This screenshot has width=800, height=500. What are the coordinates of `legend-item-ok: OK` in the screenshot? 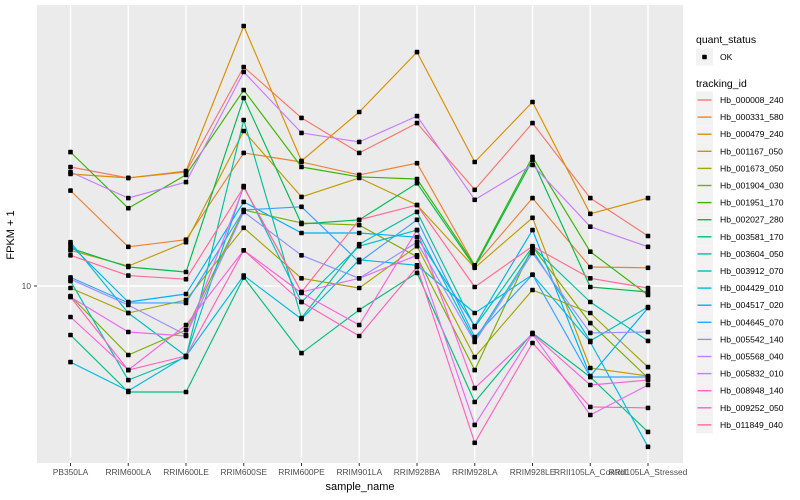 It's located at (714, 57).